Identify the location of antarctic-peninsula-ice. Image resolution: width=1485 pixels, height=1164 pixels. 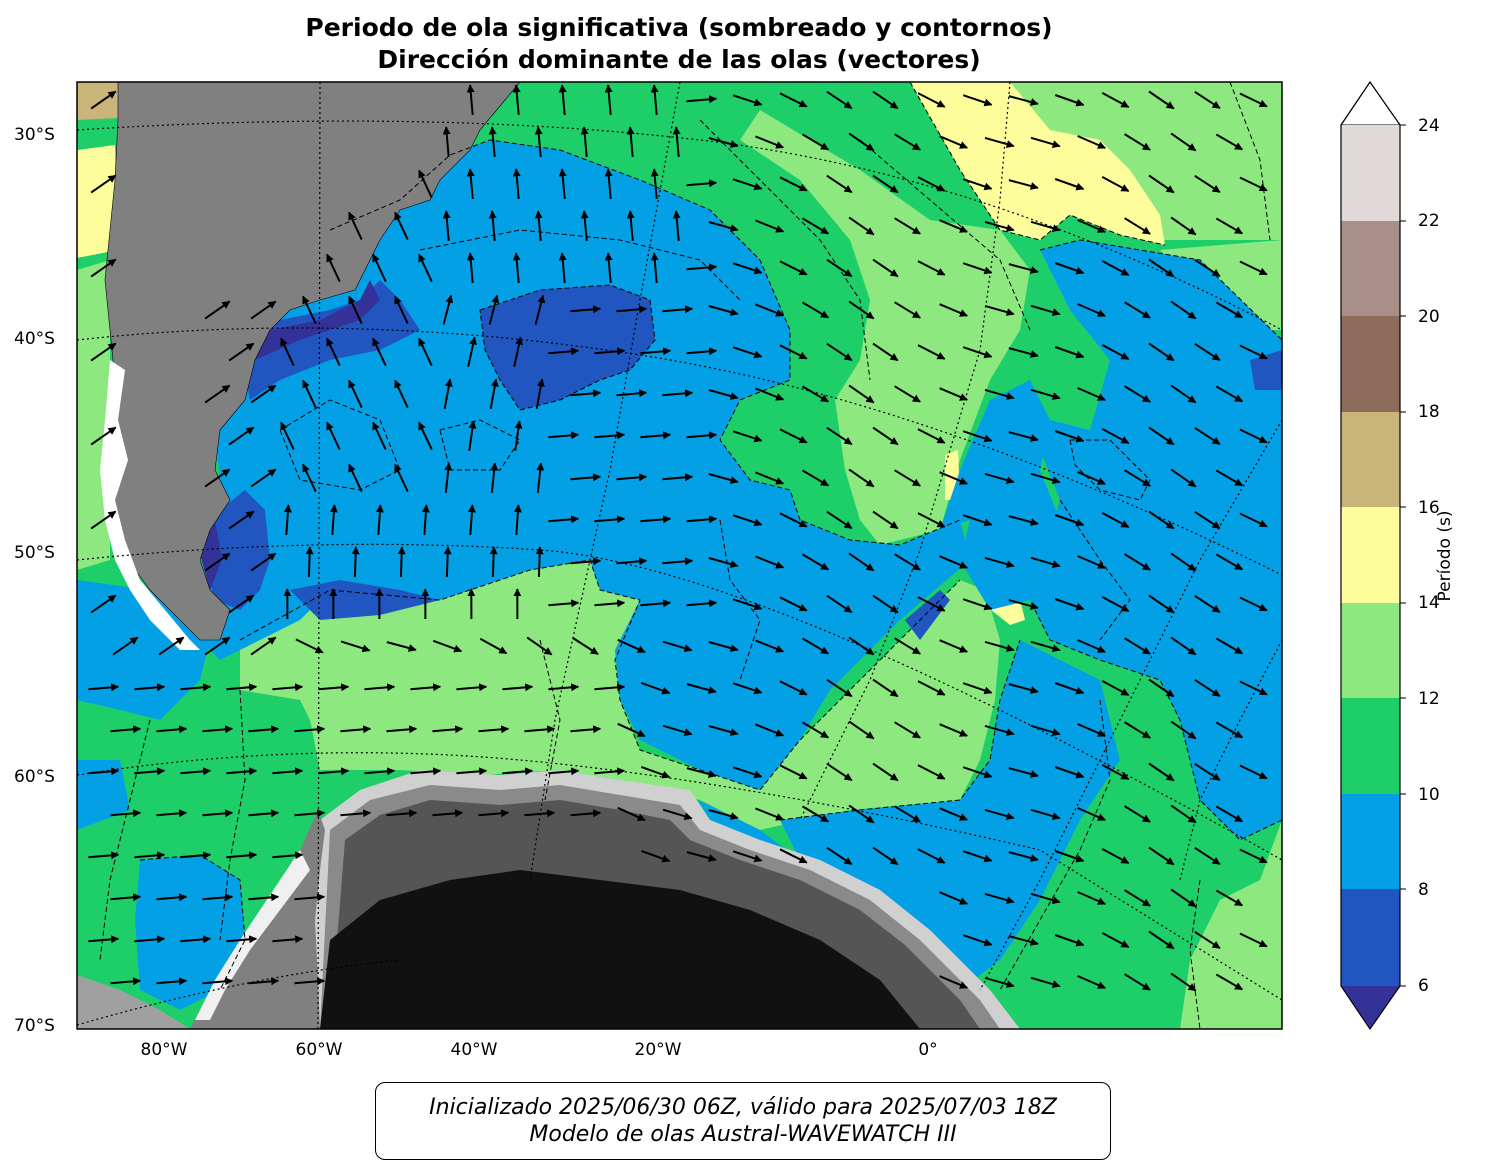
(252, 935).